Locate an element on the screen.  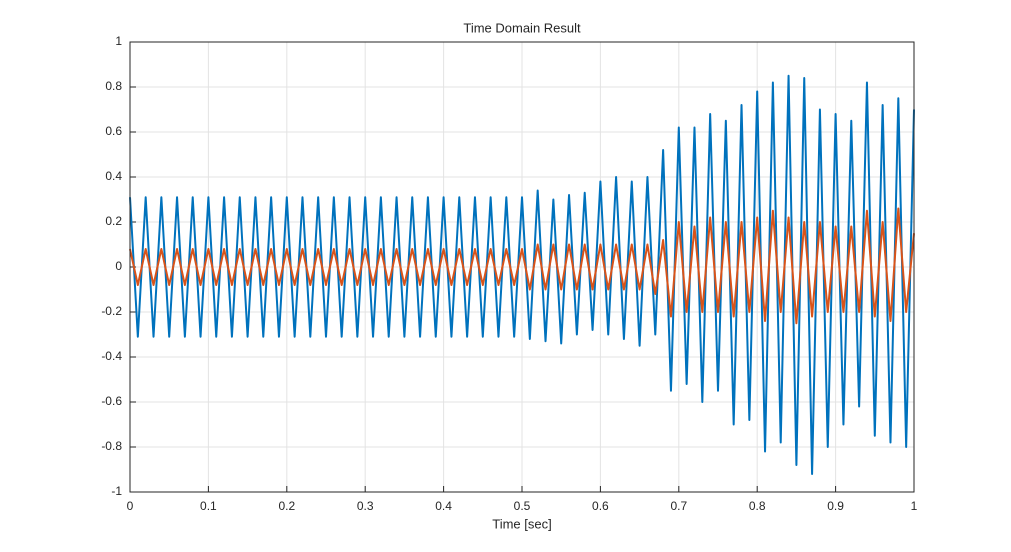
x-tick-label: 0.2 is located at coordinates (286, 506).